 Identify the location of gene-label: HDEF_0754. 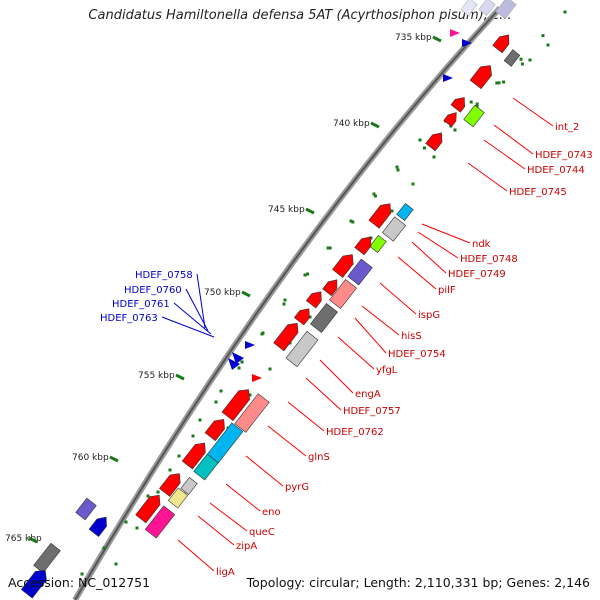
(417, 354).